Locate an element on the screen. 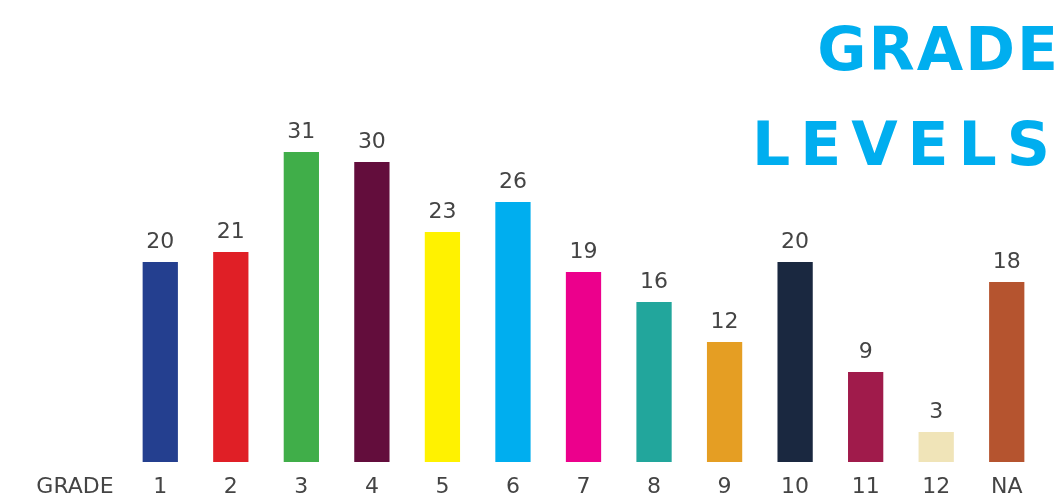  x-tick-label: 2 is located at coordinates (230, 484).